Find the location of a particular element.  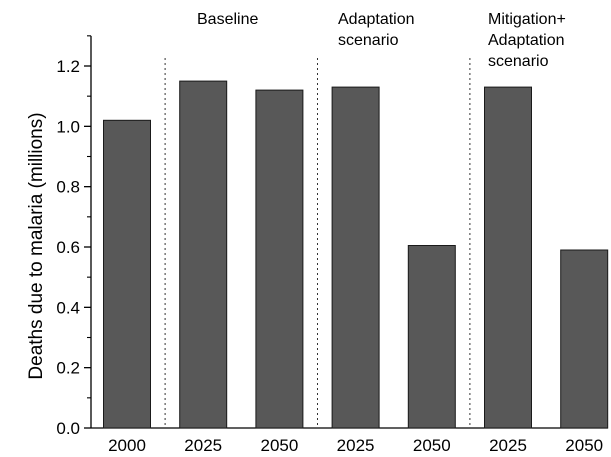

y-tick-label: 1.2 is located at coordinates (68, 66).